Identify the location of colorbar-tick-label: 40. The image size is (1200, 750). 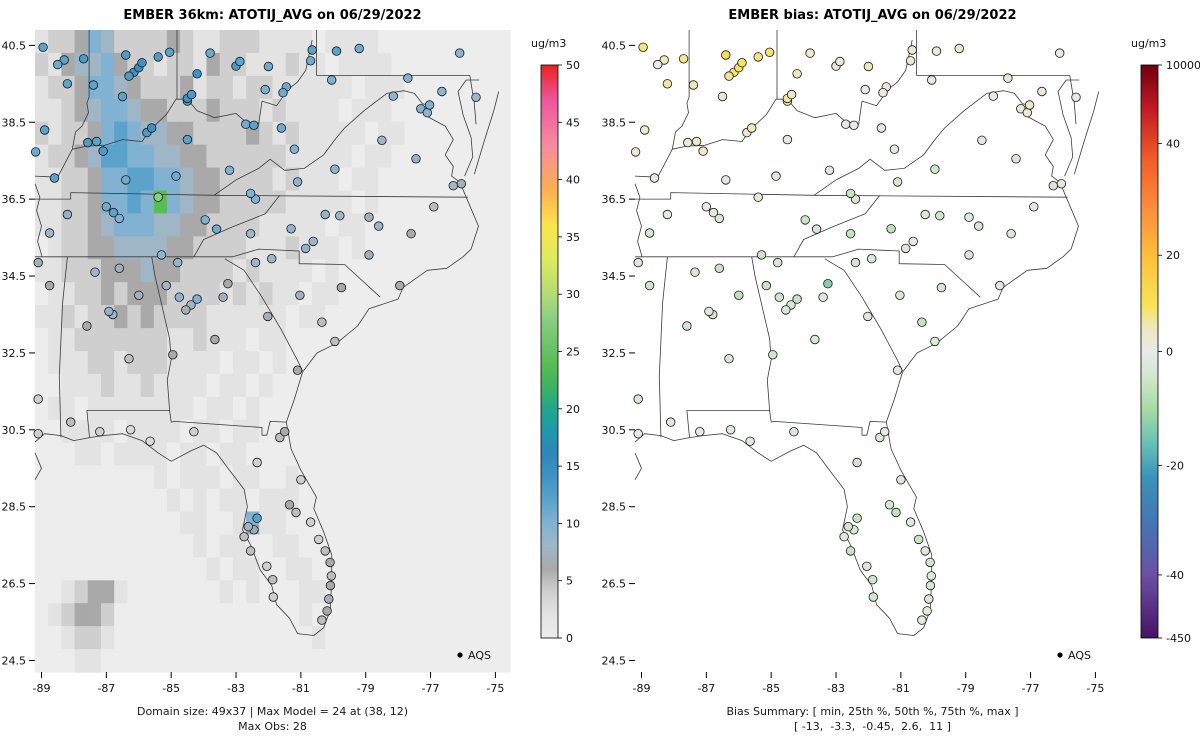
(1173, 144).